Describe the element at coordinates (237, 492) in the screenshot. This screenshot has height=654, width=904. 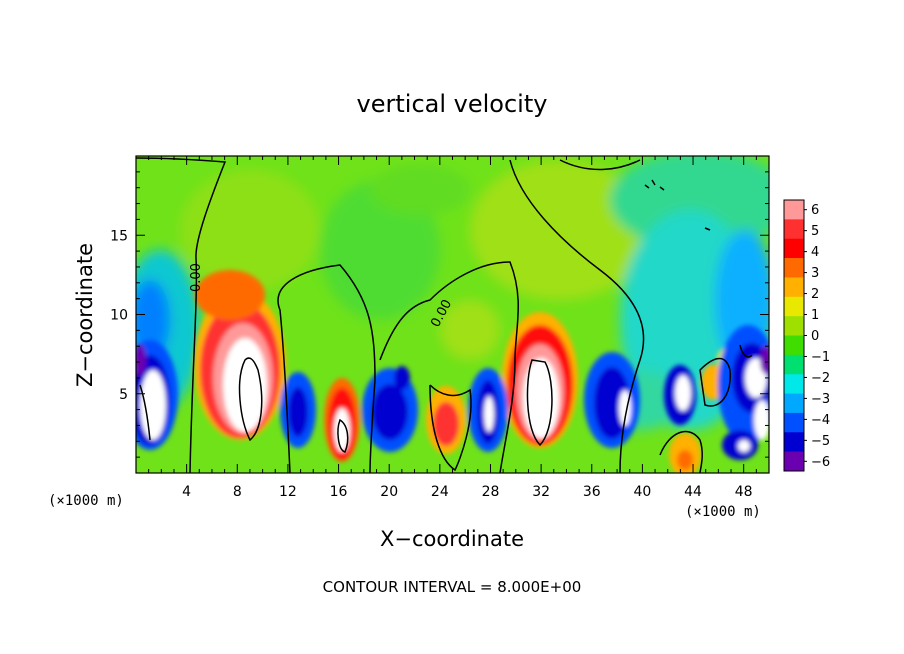
I see `x-tick-label: 8` at that location.